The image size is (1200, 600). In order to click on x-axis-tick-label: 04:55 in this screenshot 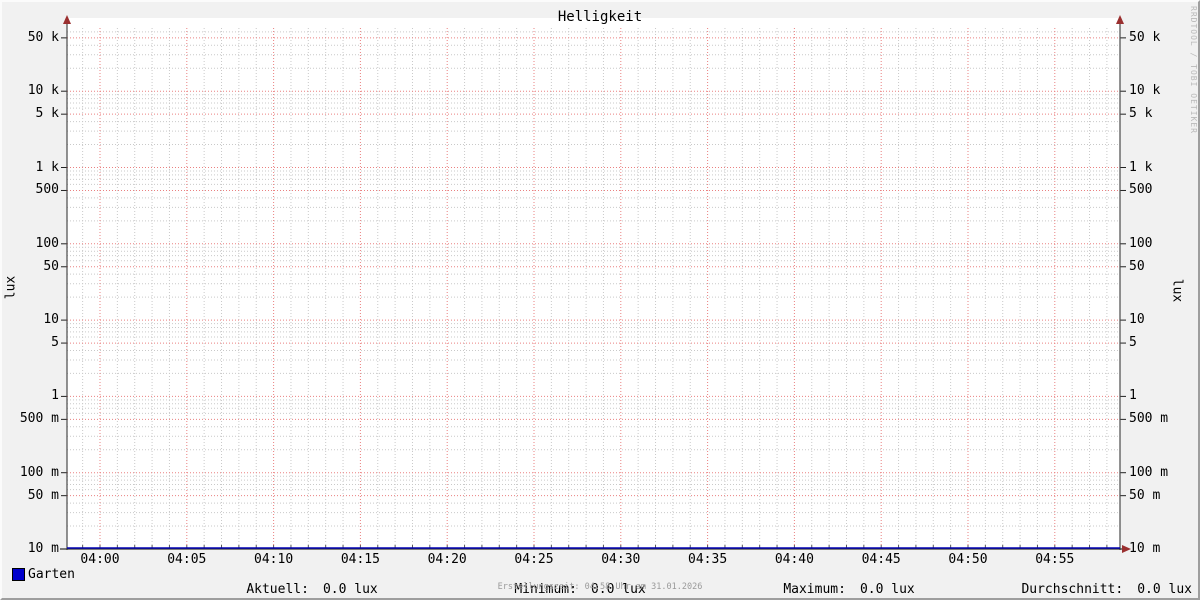, I will do `click(1055, 559)`.